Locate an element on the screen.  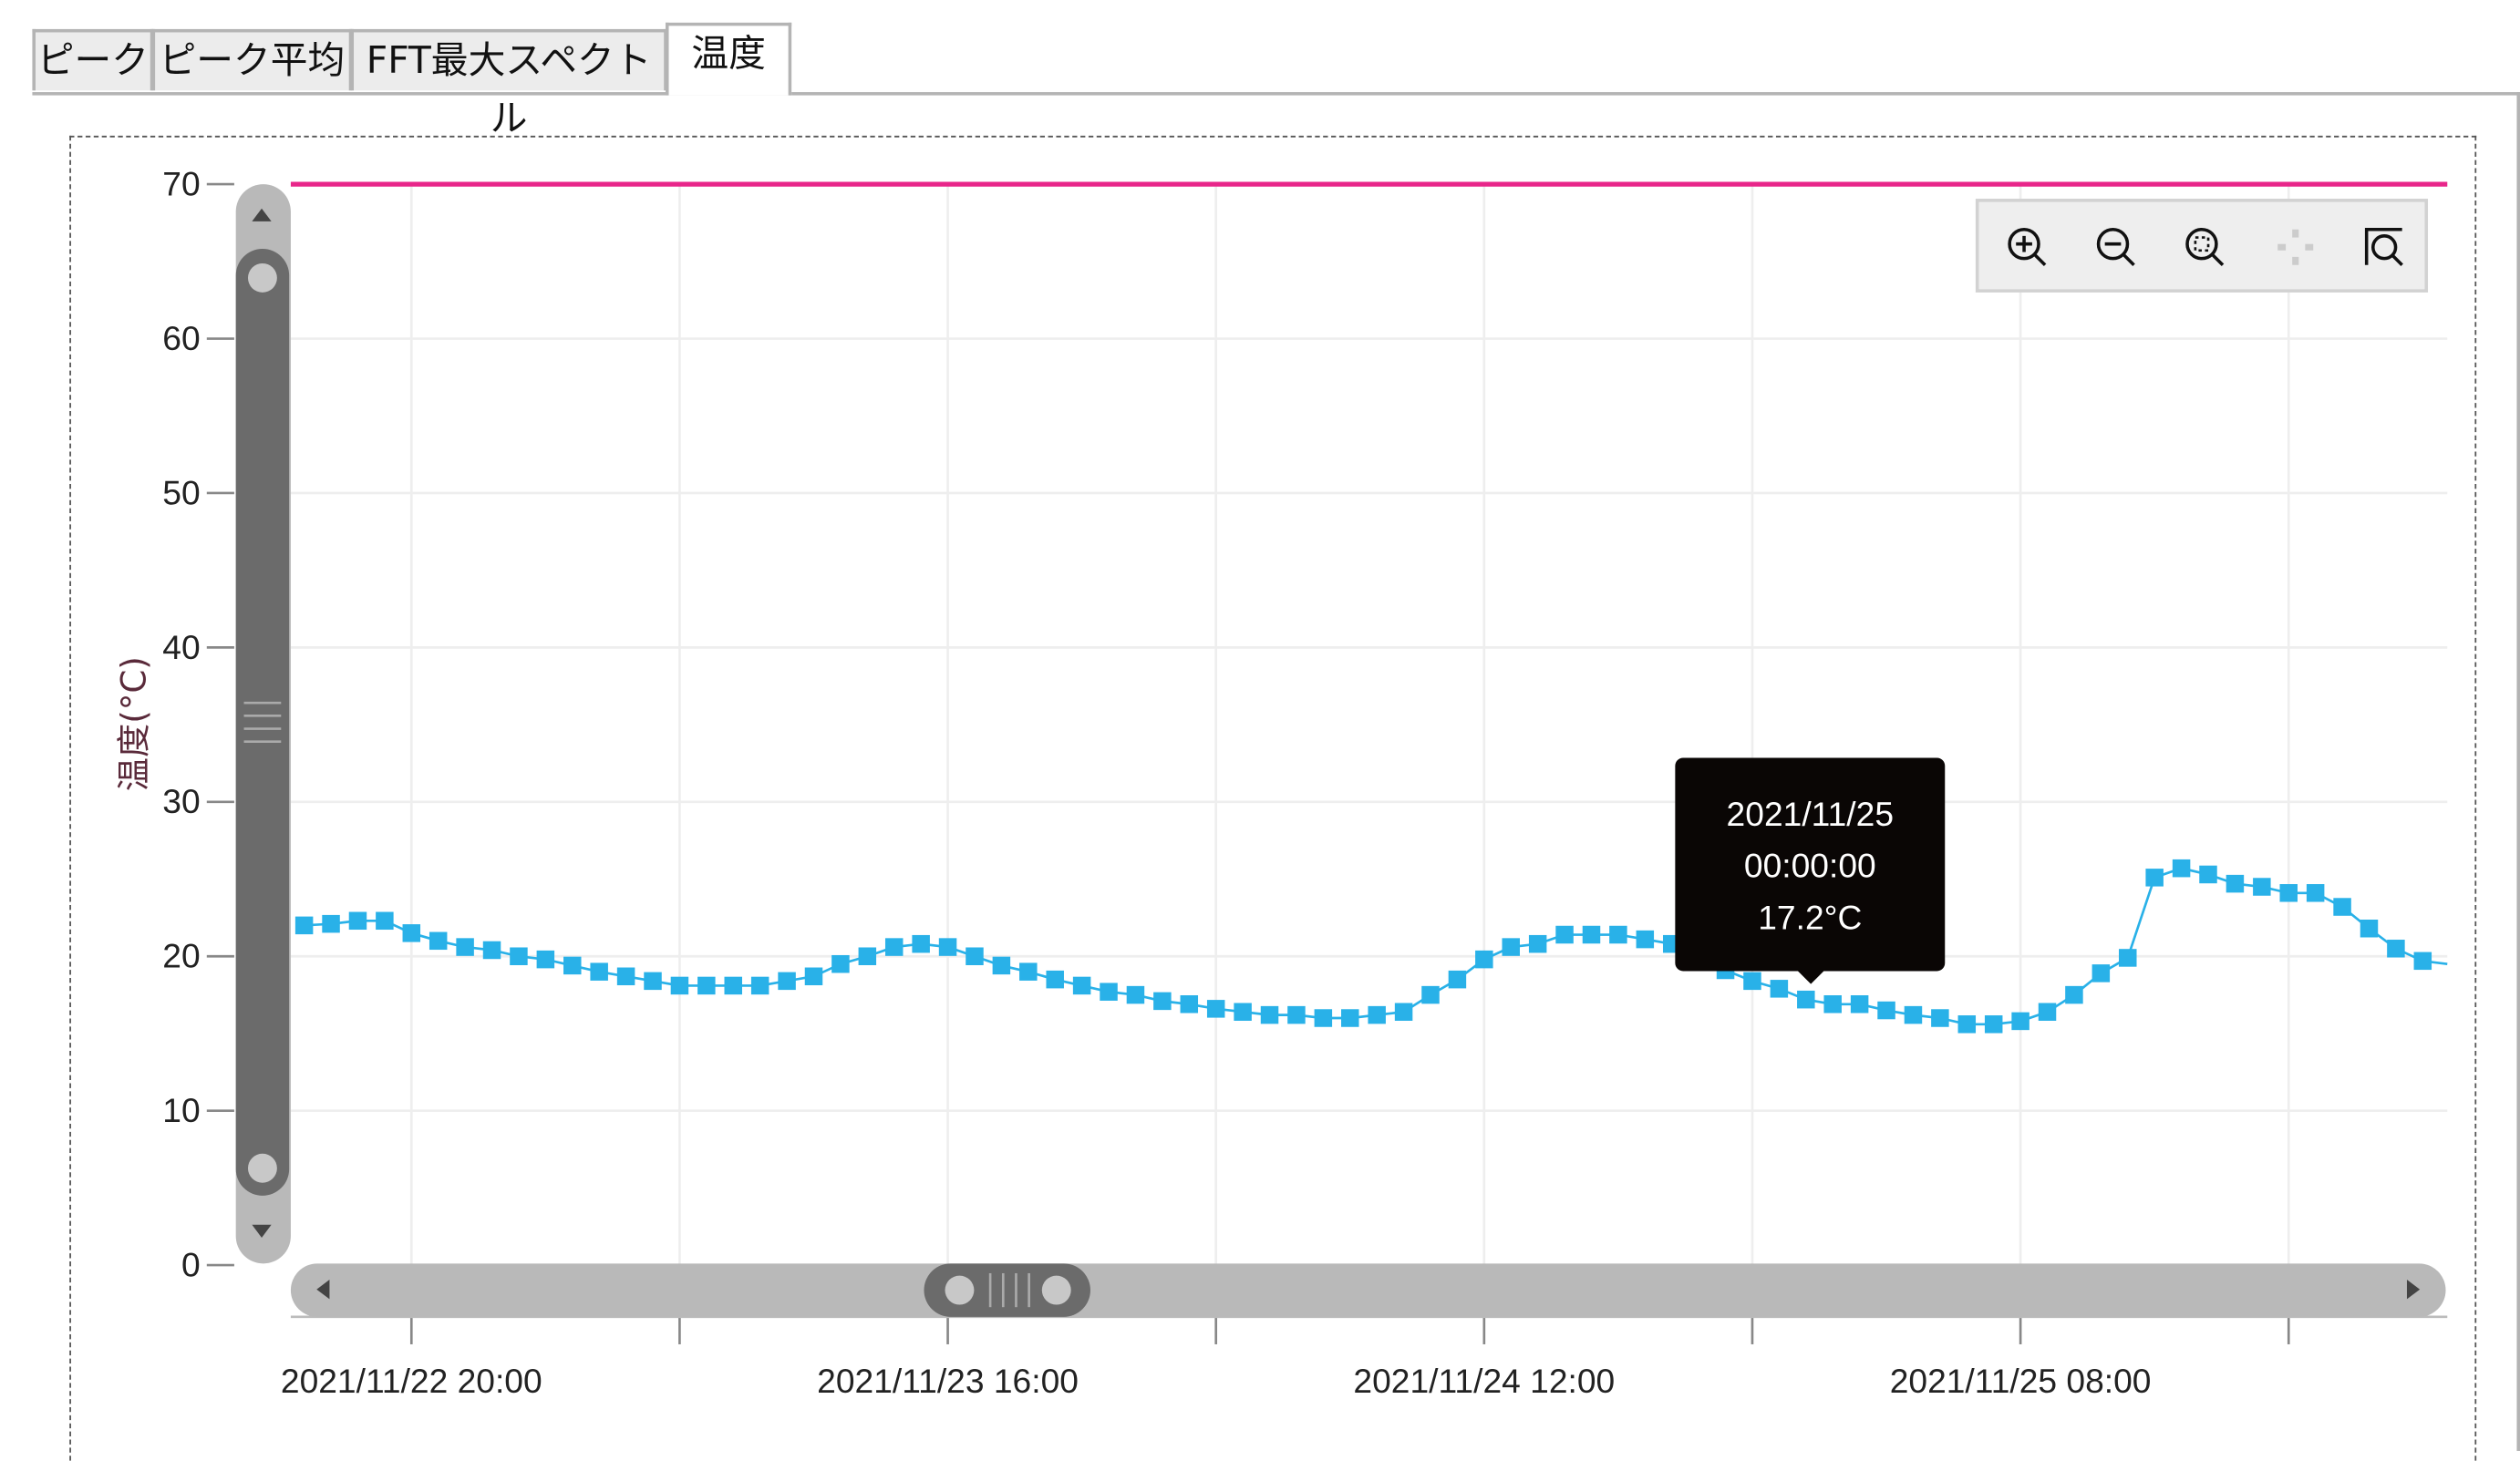
tab-peak-average: ピーク平均 is located at coordinates (252, 59).